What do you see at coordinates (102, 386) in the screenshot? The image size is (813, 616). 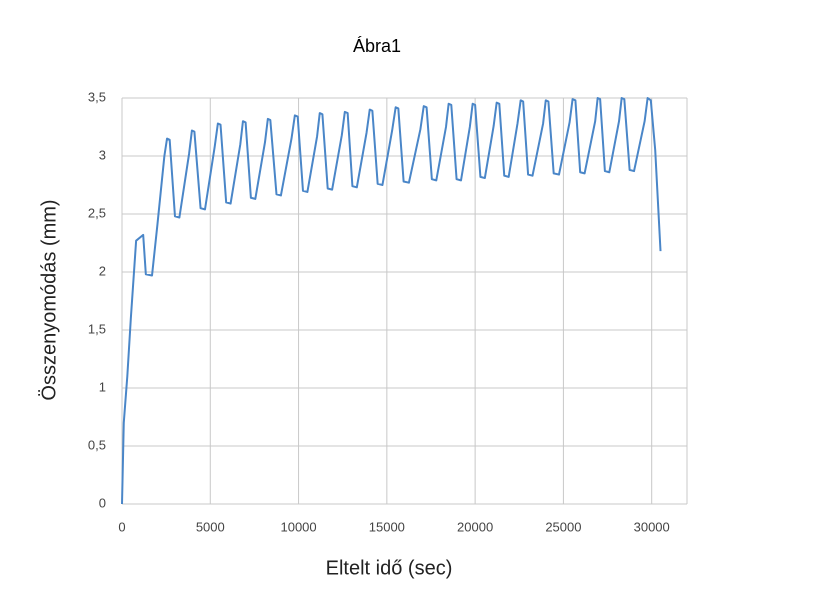 I see `y-tick-label: 1` at bounding box center [102, 386].